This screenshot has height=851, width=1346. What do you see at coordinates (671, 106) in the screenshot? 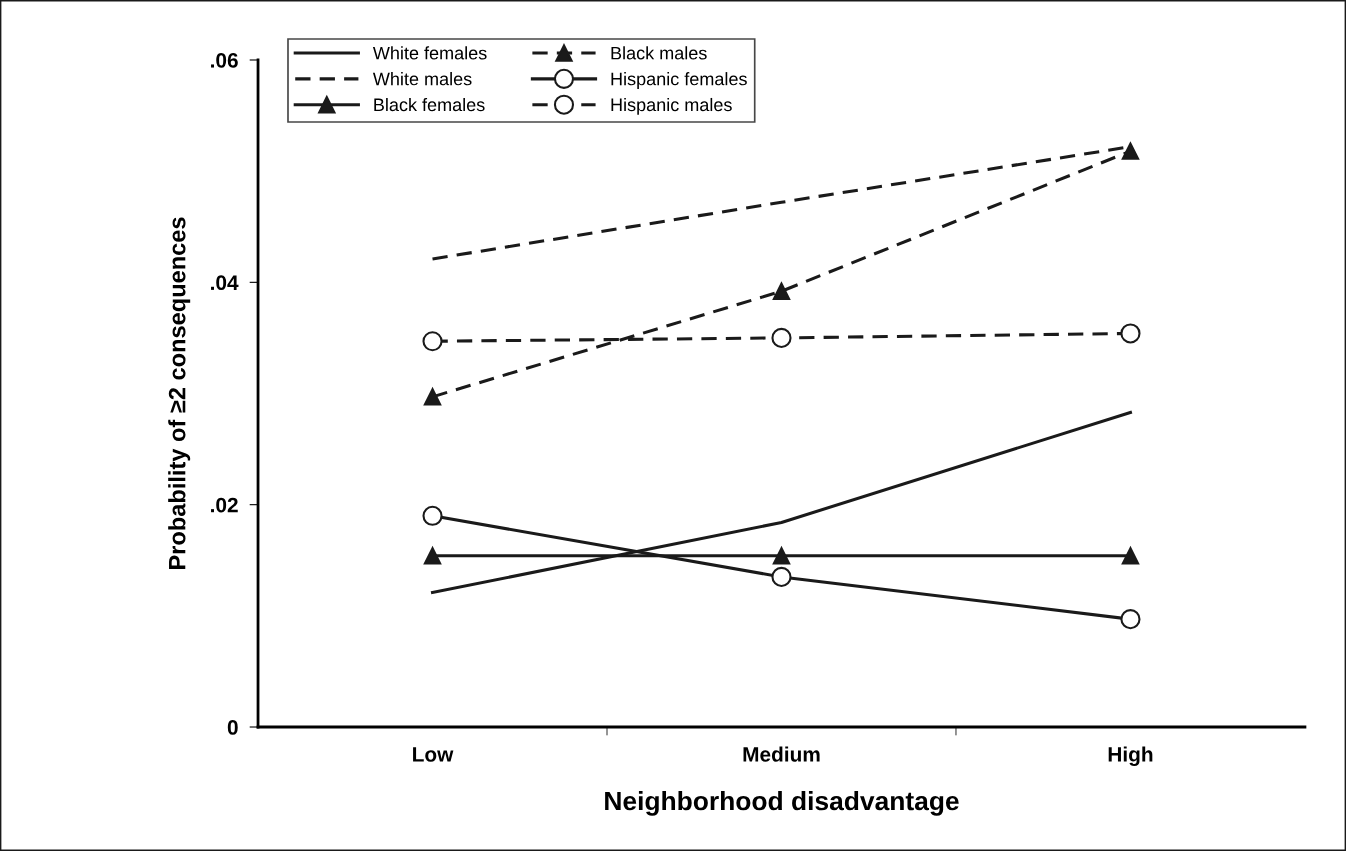
I see `legend-label: Hispanic males` at bounding box center [671, 106].